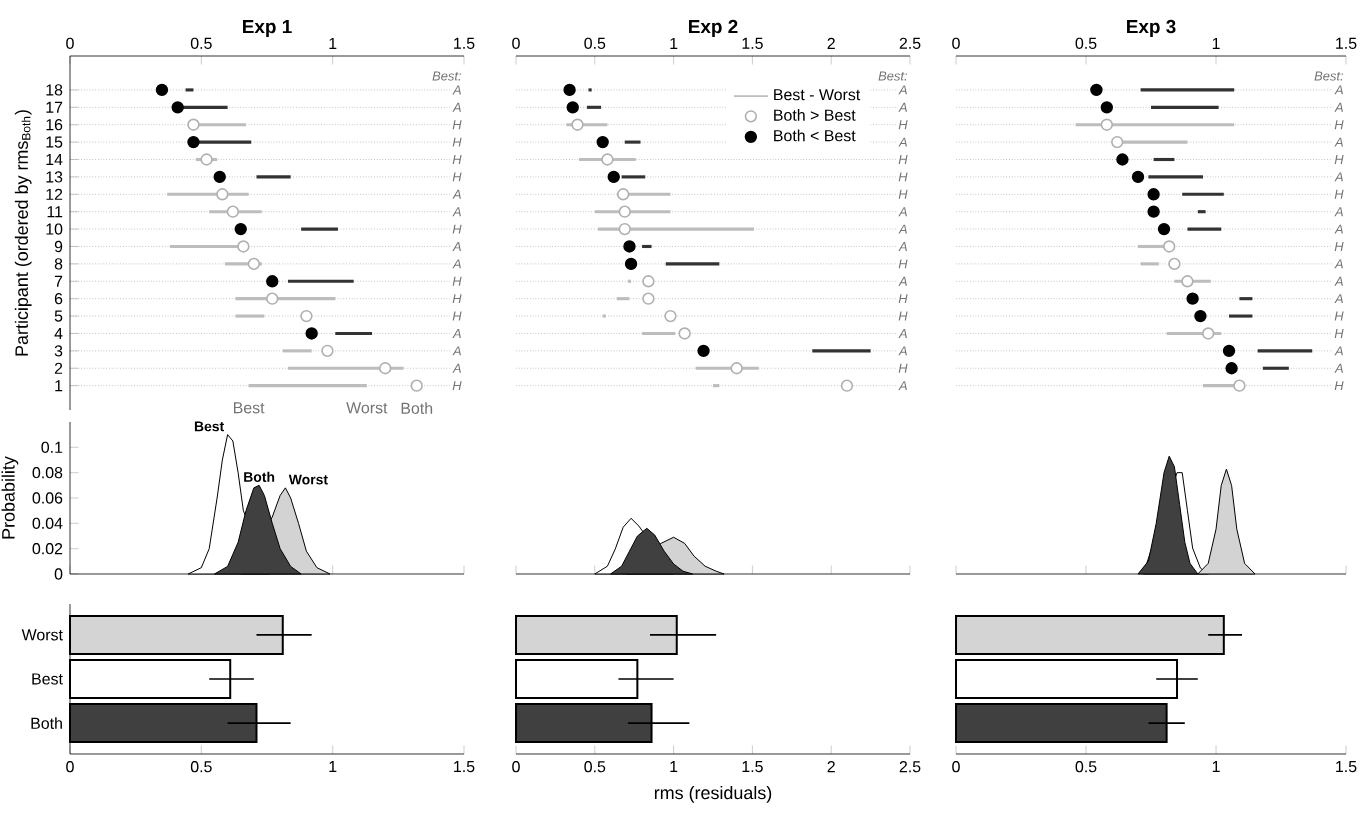 This screenshot has height=816, width=1370. What do you see at coordinates (23, 233) in the screenshot?
I see `y-axis-title: Participant (ordered by rms$_{Both}$)` at bounding box center [23, 233].